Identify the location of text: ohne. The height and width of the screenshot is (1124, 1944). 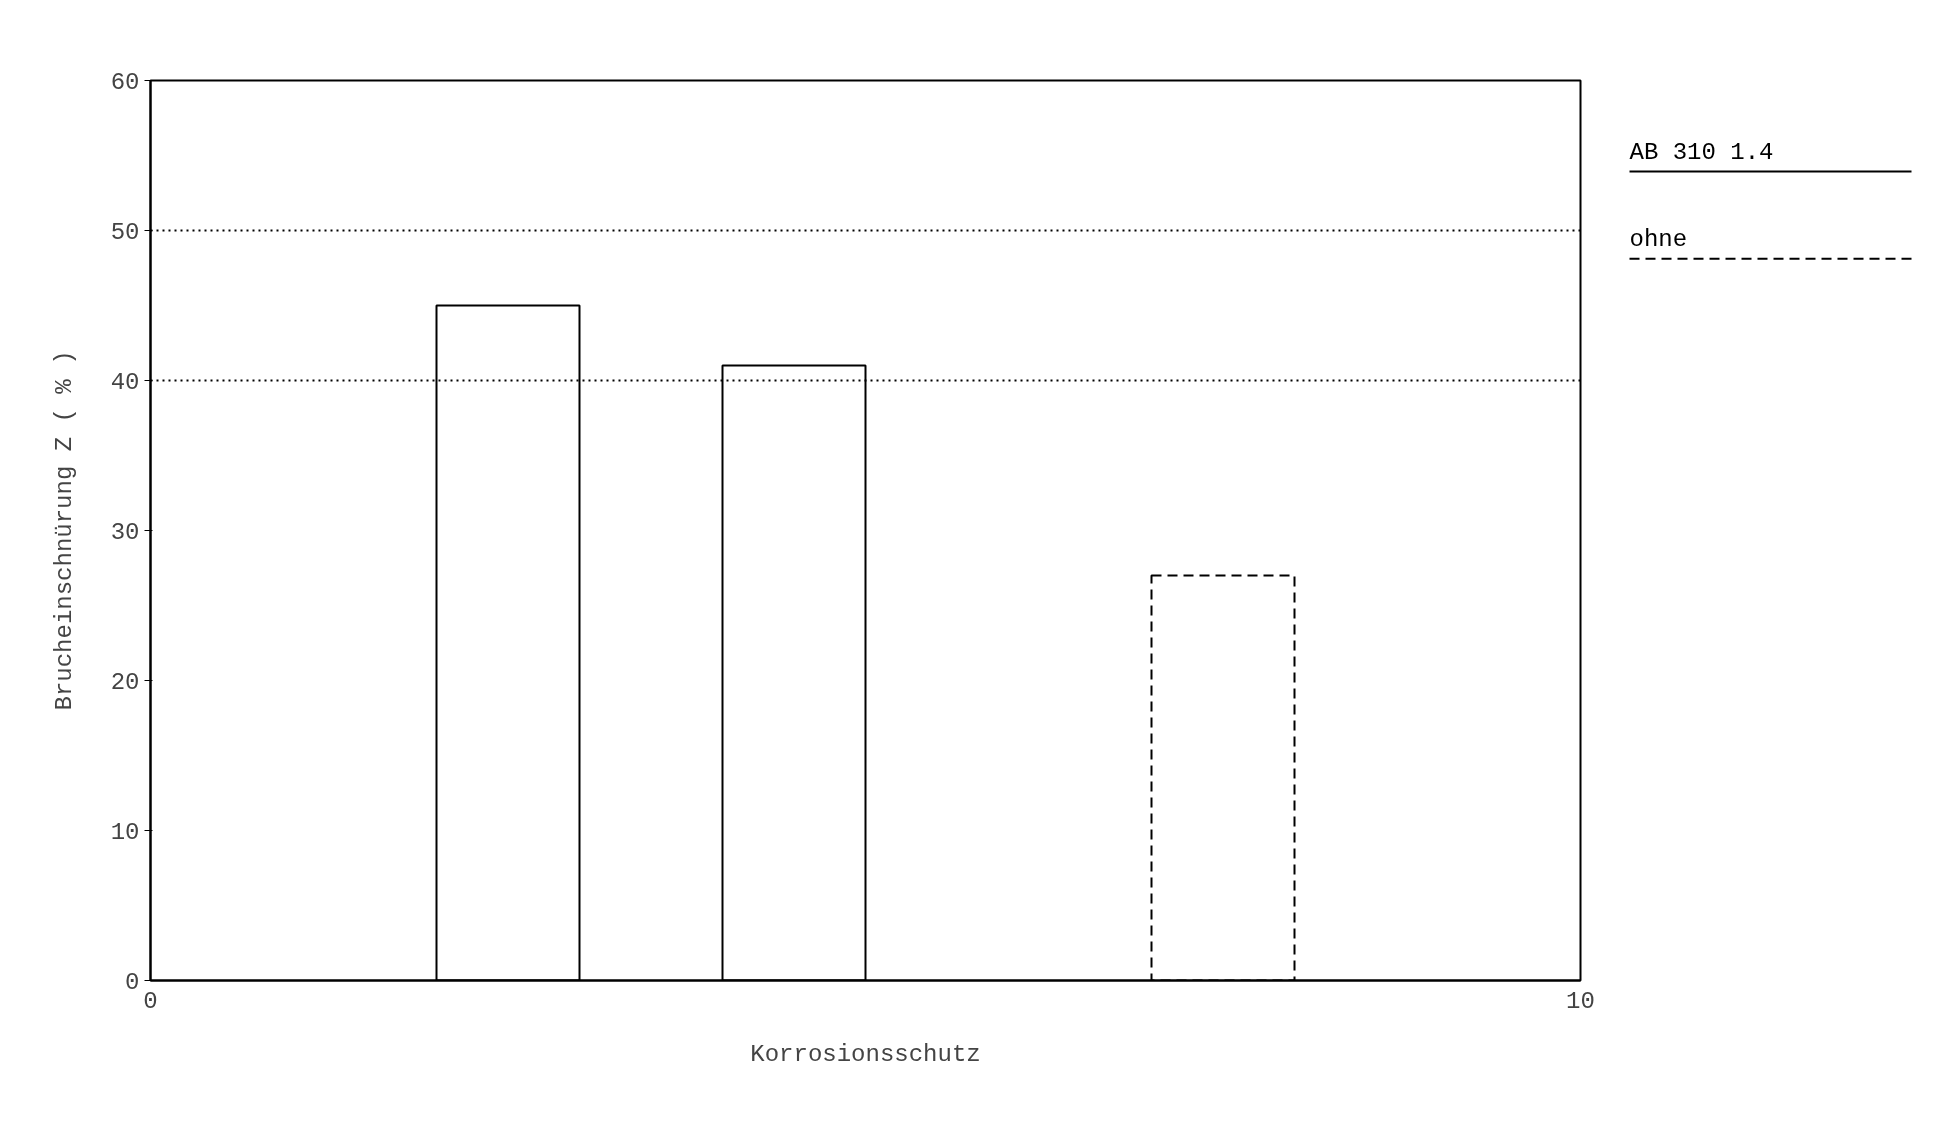
(1658, 240).